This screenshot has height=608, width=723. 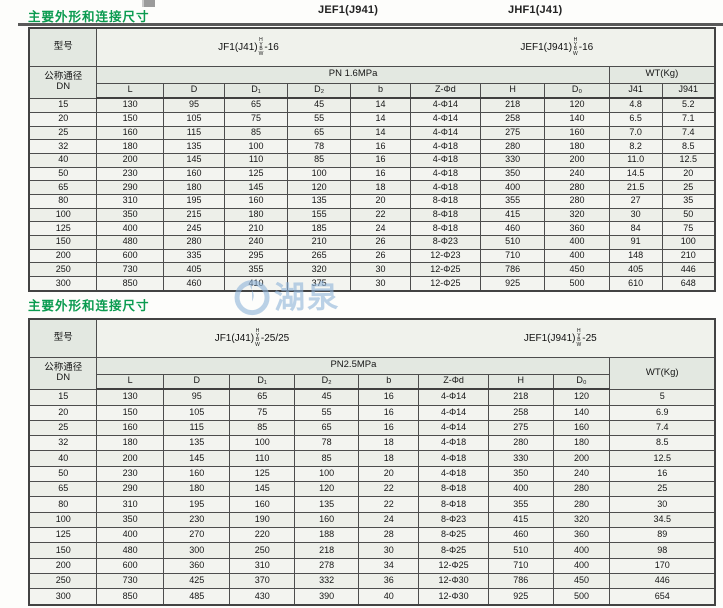 I want to click on dn-label-en: DN, so click(x=63, y=86).